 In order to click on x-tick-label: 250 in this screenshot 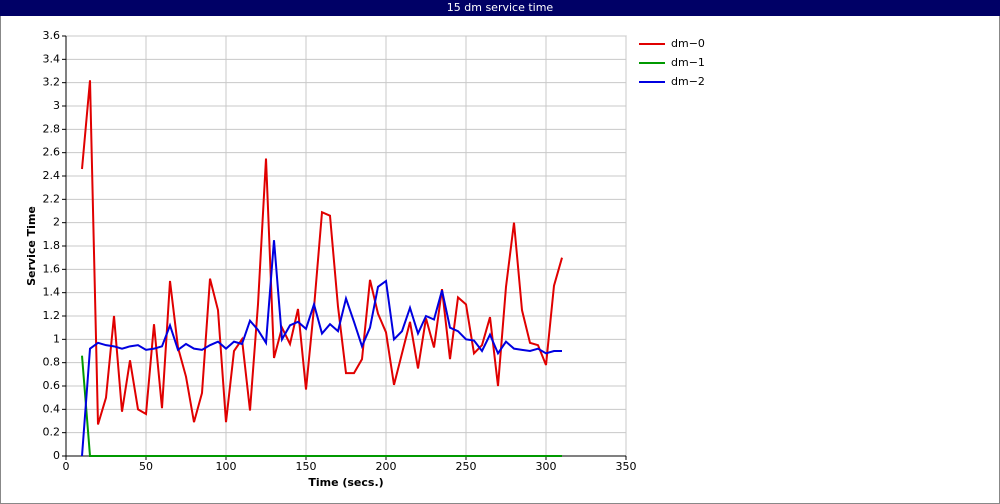, I will do `click(466, 466)`.